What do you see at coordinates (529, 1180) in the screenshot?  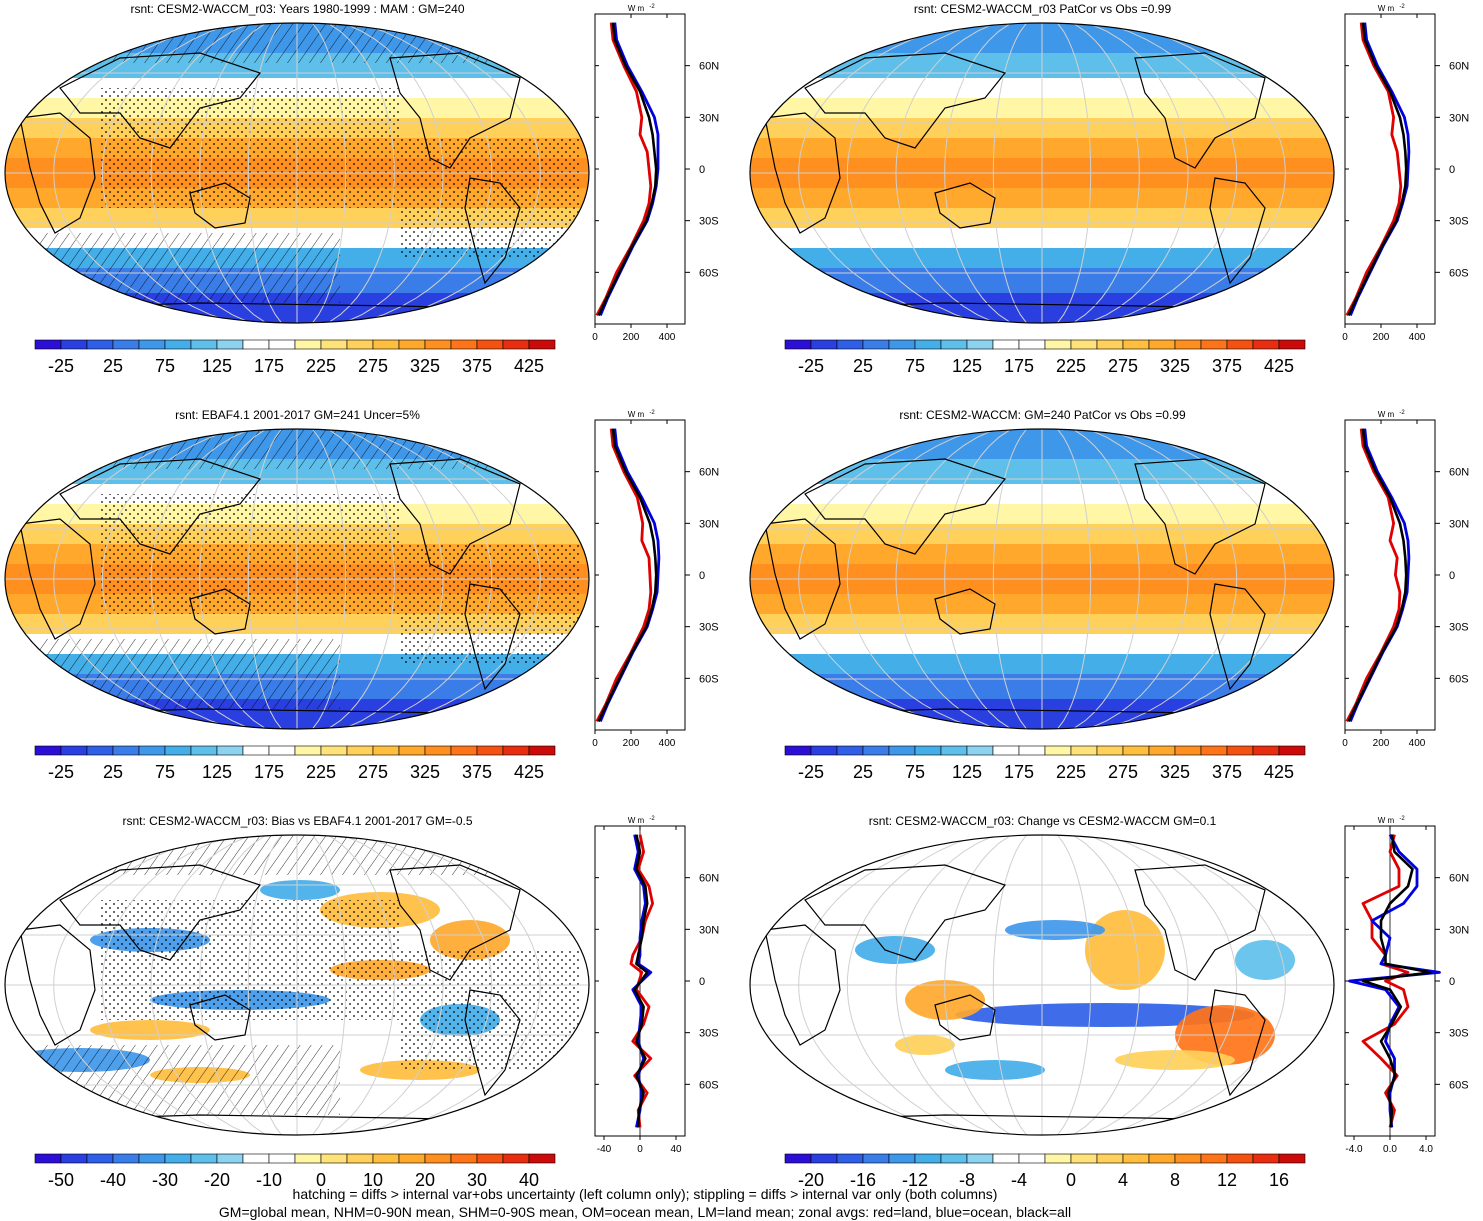 I see `colorbar-label: 40` at bounding box center [529, 1180].